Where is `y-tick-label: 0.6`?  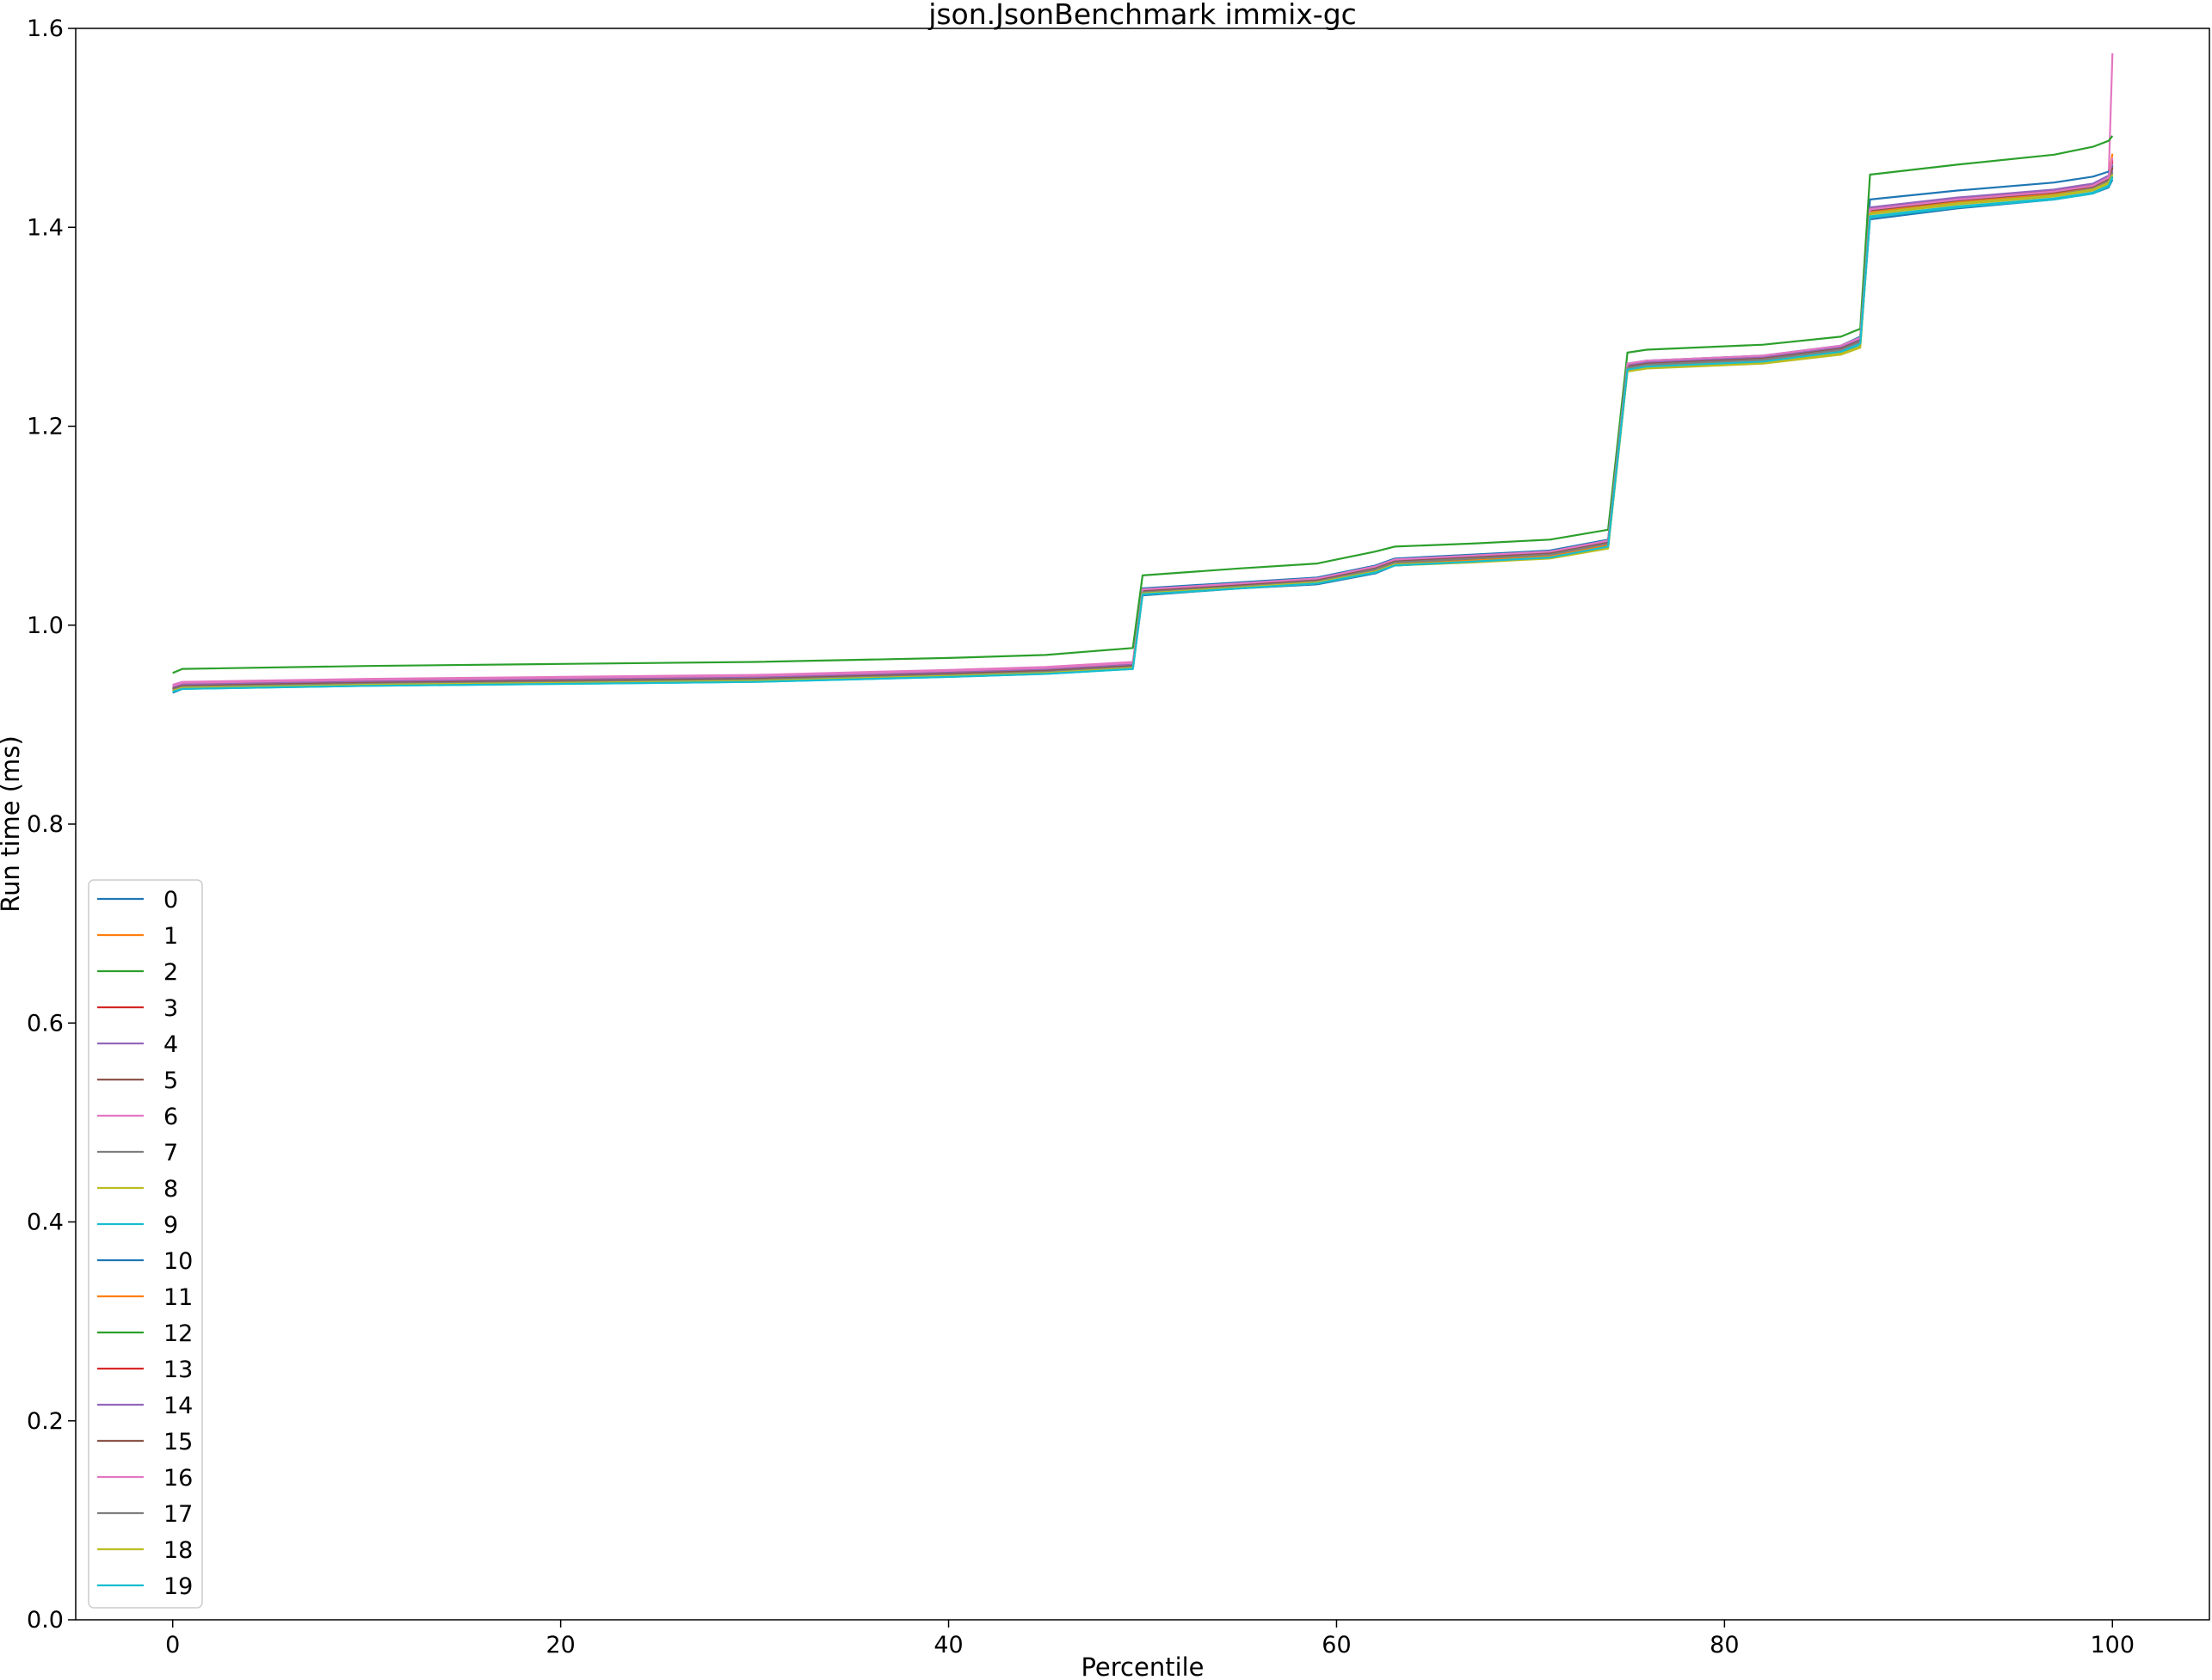 y-tick-label: 0.6 is located at coordinates (45, 1024).